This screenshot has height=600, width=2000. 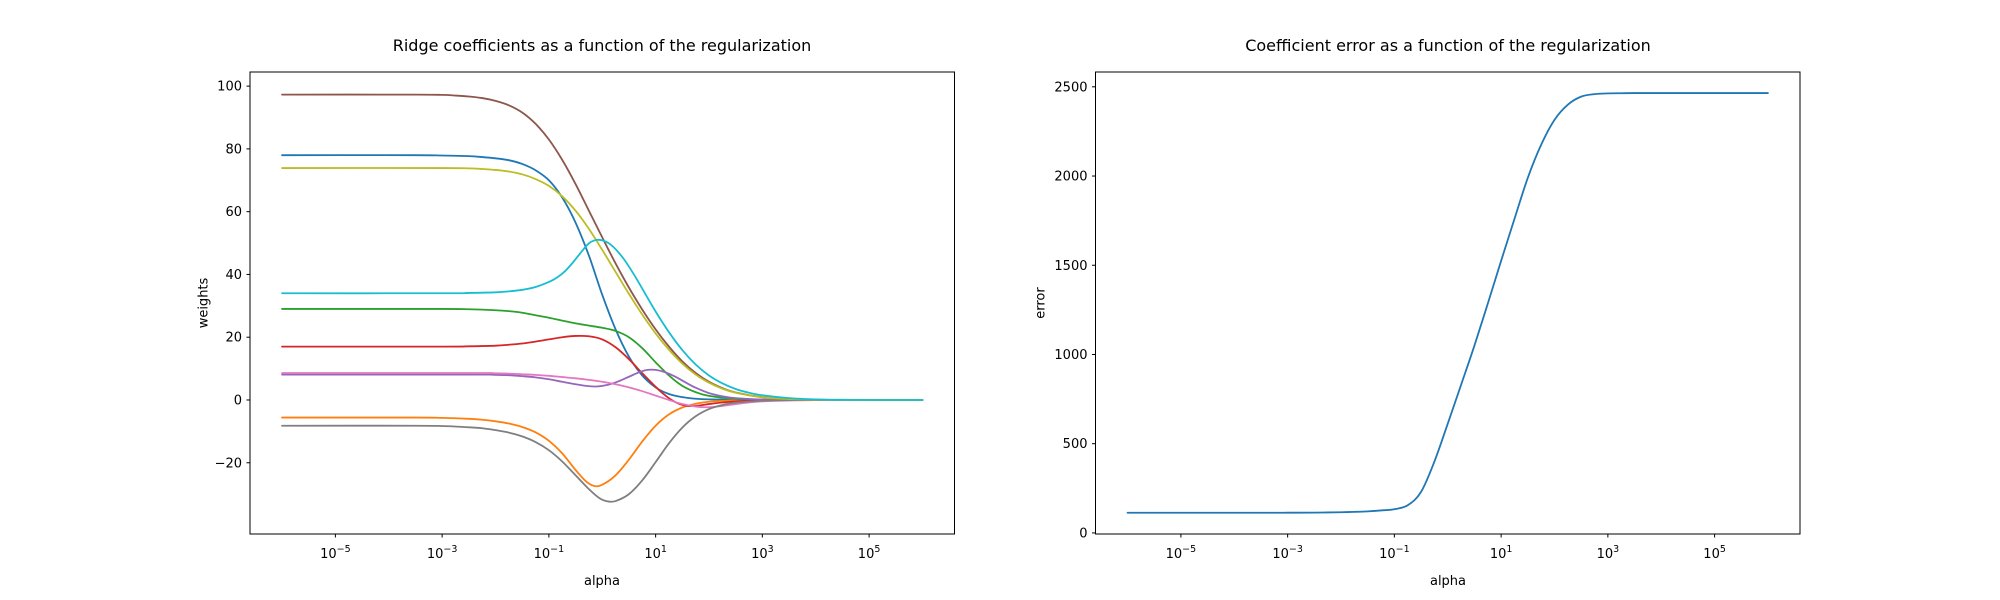 I want to click on y-tick-label: 100, so click(x=229, y=87).